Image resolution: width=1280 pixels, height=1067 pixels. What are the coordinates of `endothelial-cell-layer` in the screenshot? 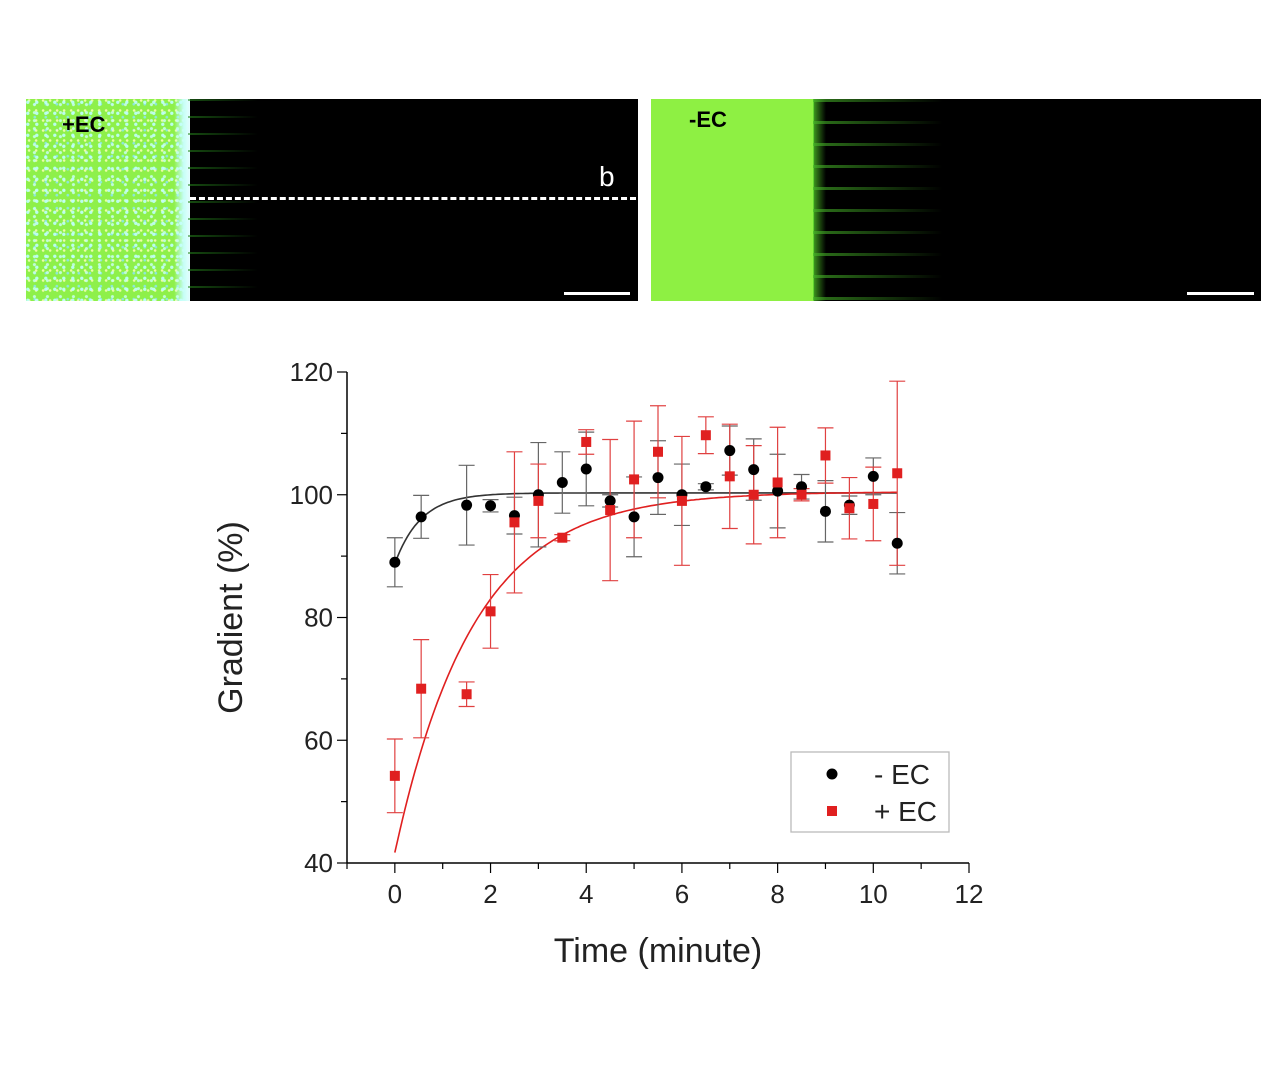 It's located at (107, 200).